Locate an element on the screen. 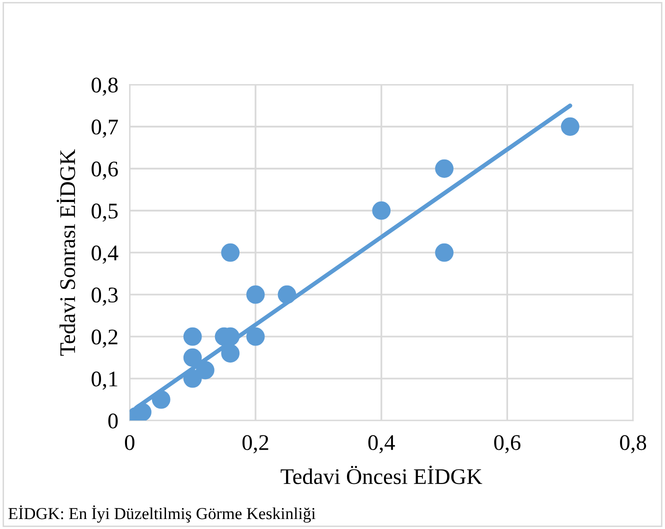  y-tick-label: 0,5 is located at coordinates (105, 213).